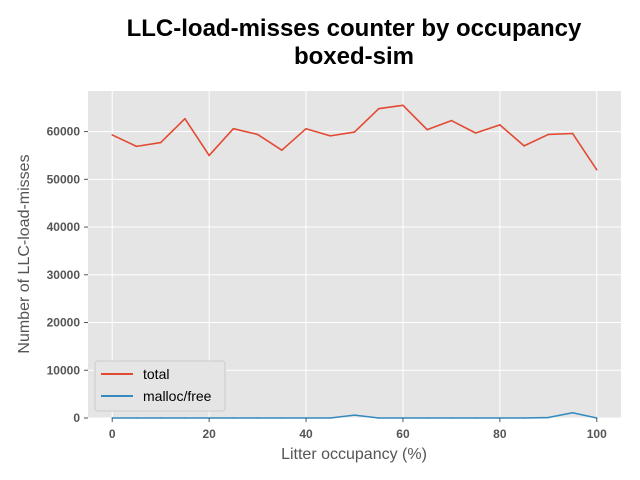 Image resolution: width=640 pixels, height=480 pixels. What do you see at coordinates (209, 434) in the screenshot?
I see `x-tick-label: 20` at bounding box center [209, 434].